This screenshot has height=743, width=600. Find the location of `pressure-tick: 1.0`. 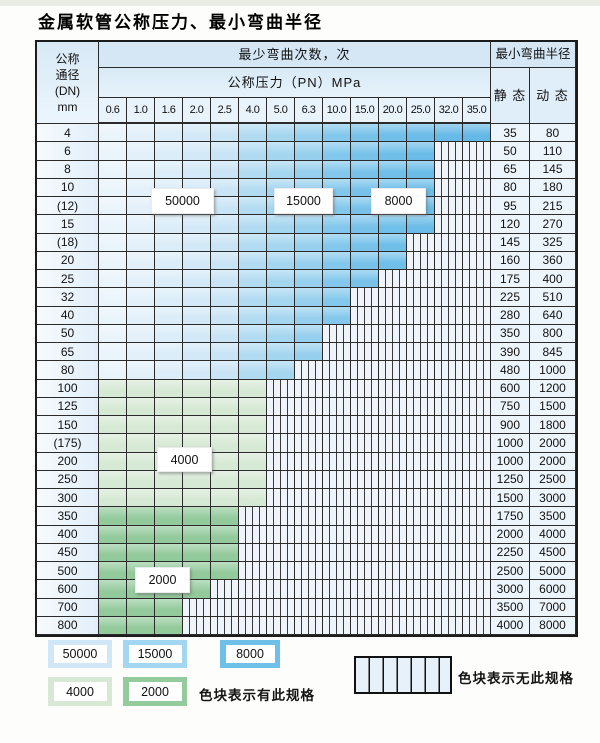

pressure-tick: 1.0 is located at coordinates (141, 111).